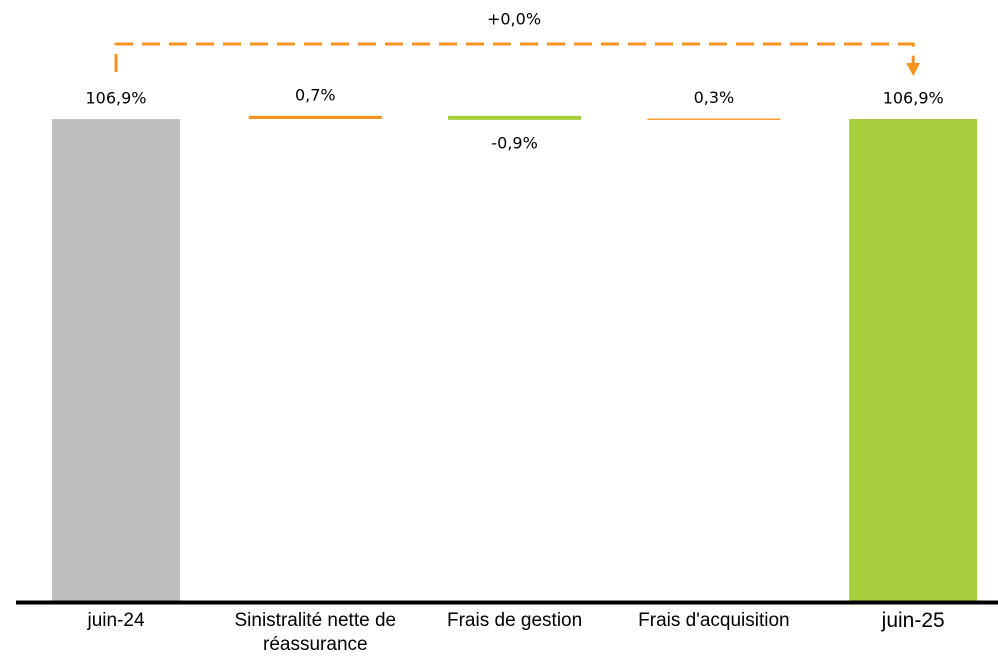  Describe the element at coordinates (514, 19) in the screenshot. I see `change-label: +0,0%` at that location.